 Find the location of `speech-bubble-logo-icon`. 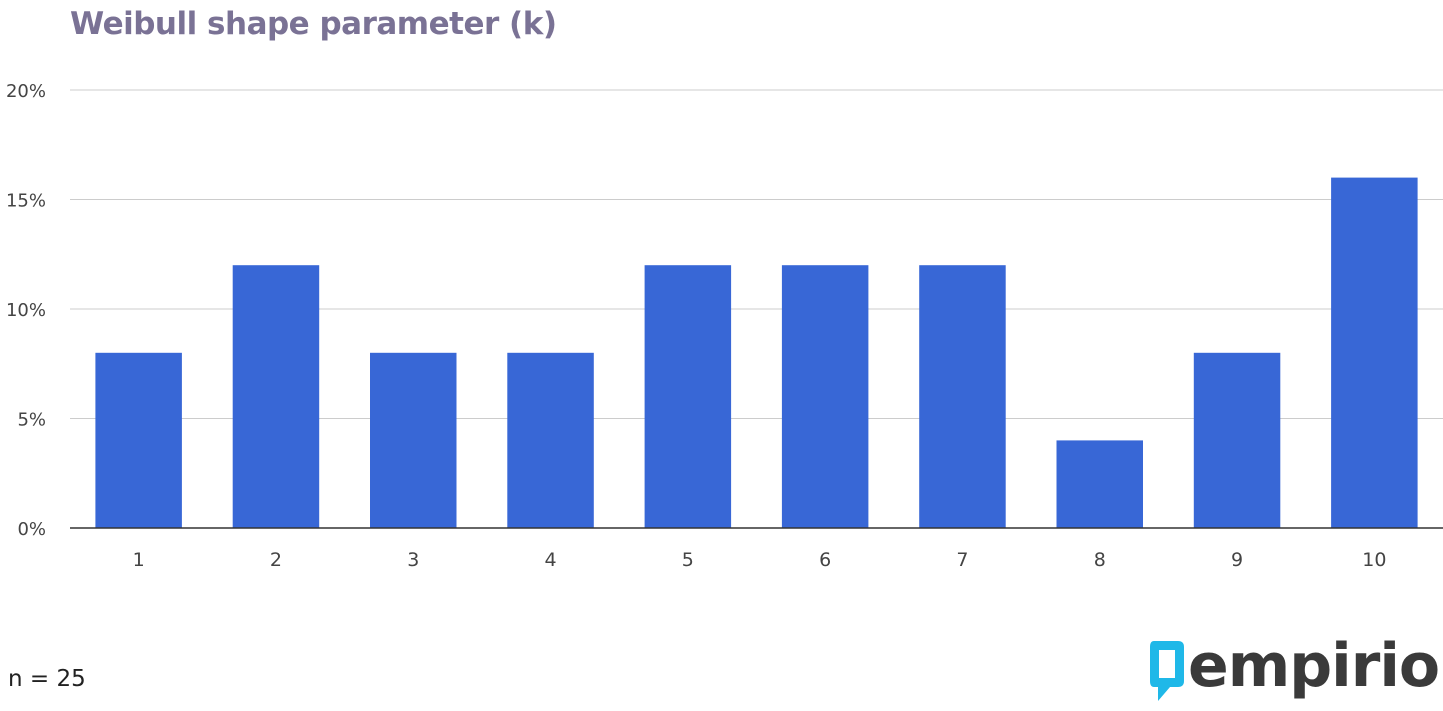

speech-bubble-logo-icon is located at coordinates (1167, 671).